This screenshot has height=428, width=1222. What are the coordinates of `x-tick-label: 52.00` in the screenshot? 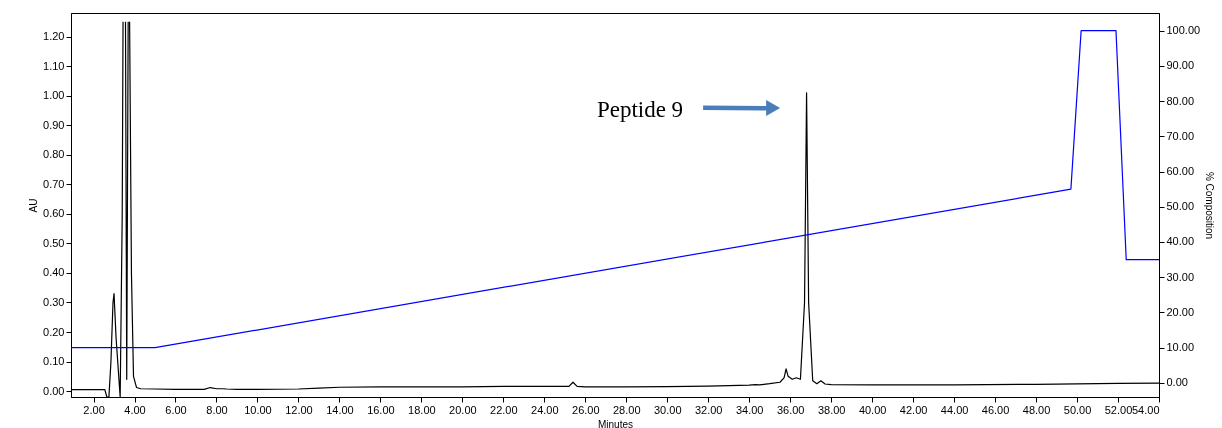 It's located at (1118, 409).